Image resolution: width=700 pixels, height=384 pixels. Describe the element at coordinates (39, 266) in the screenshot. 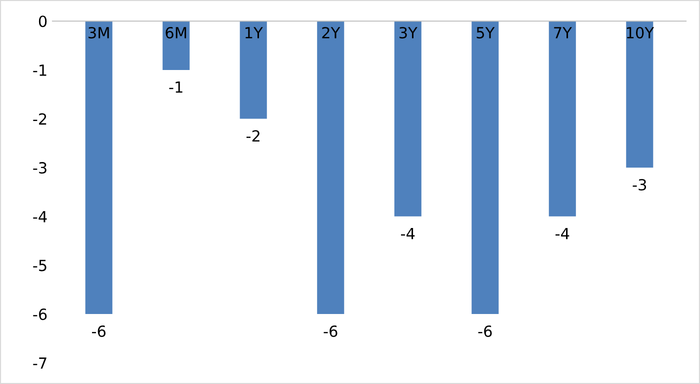

I see `y-tick-label: -5` at that location.